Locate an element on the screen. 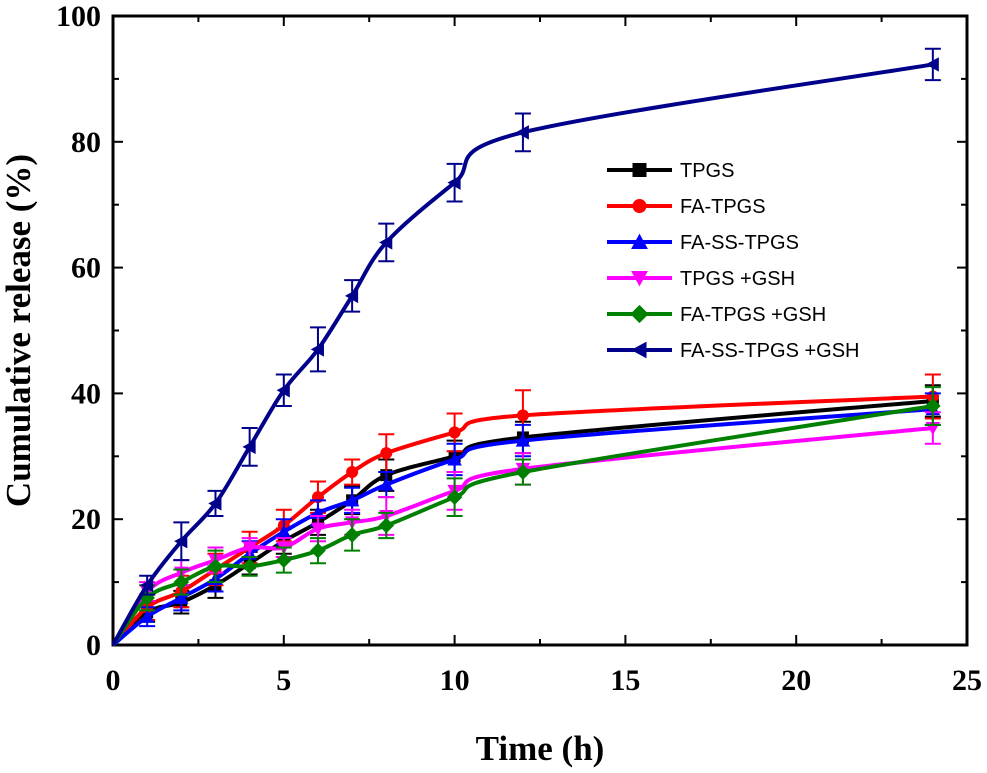 This screenshot has height=773, width=987. legend-label: FA-SS-TPGS +GSH is located at coordinates (769, 351).